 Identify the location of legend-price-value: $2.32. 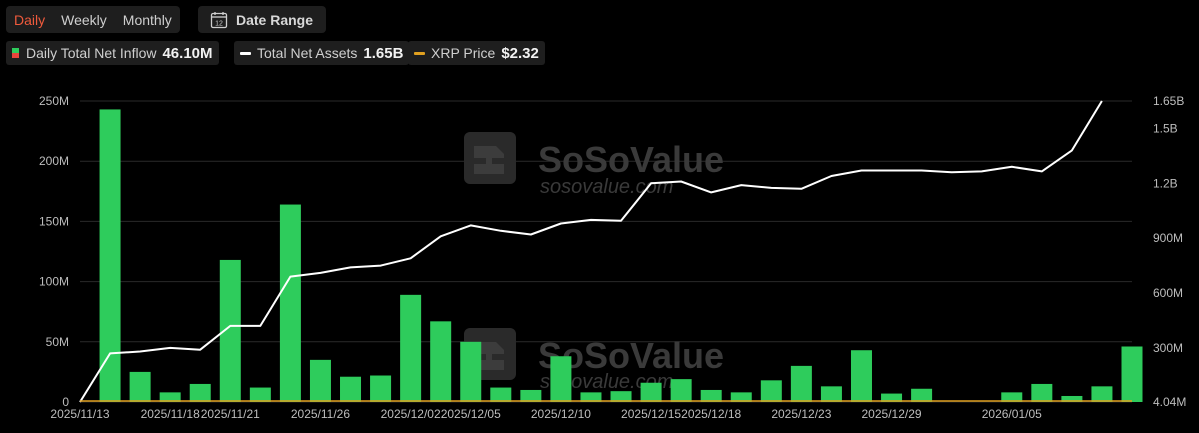
(520, 53).